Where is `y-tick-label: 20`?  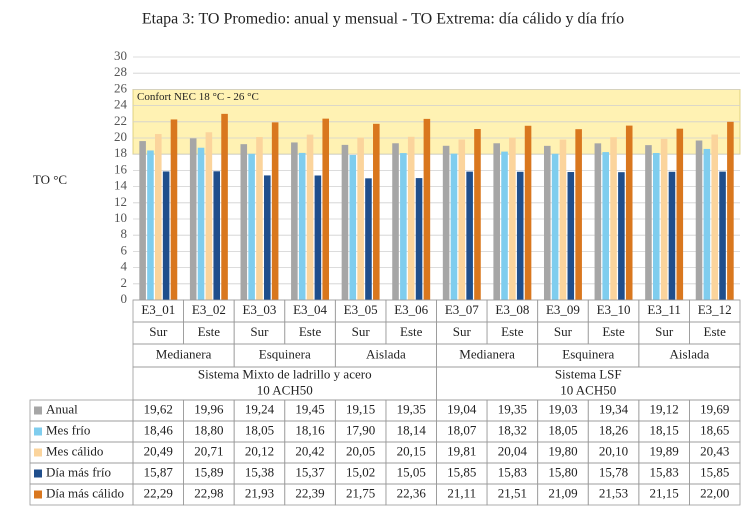 y-tick-label: 20 is located at coordinates (120, 136).